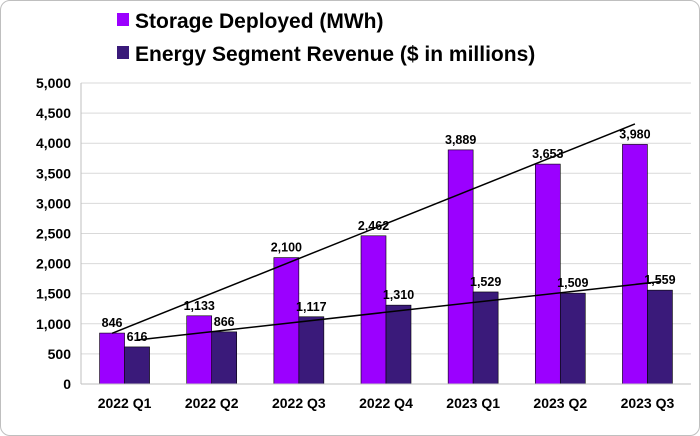 The width and height of the screenshot is (700, 436). I want to click on data-label: 3,889, so click(460, 140).